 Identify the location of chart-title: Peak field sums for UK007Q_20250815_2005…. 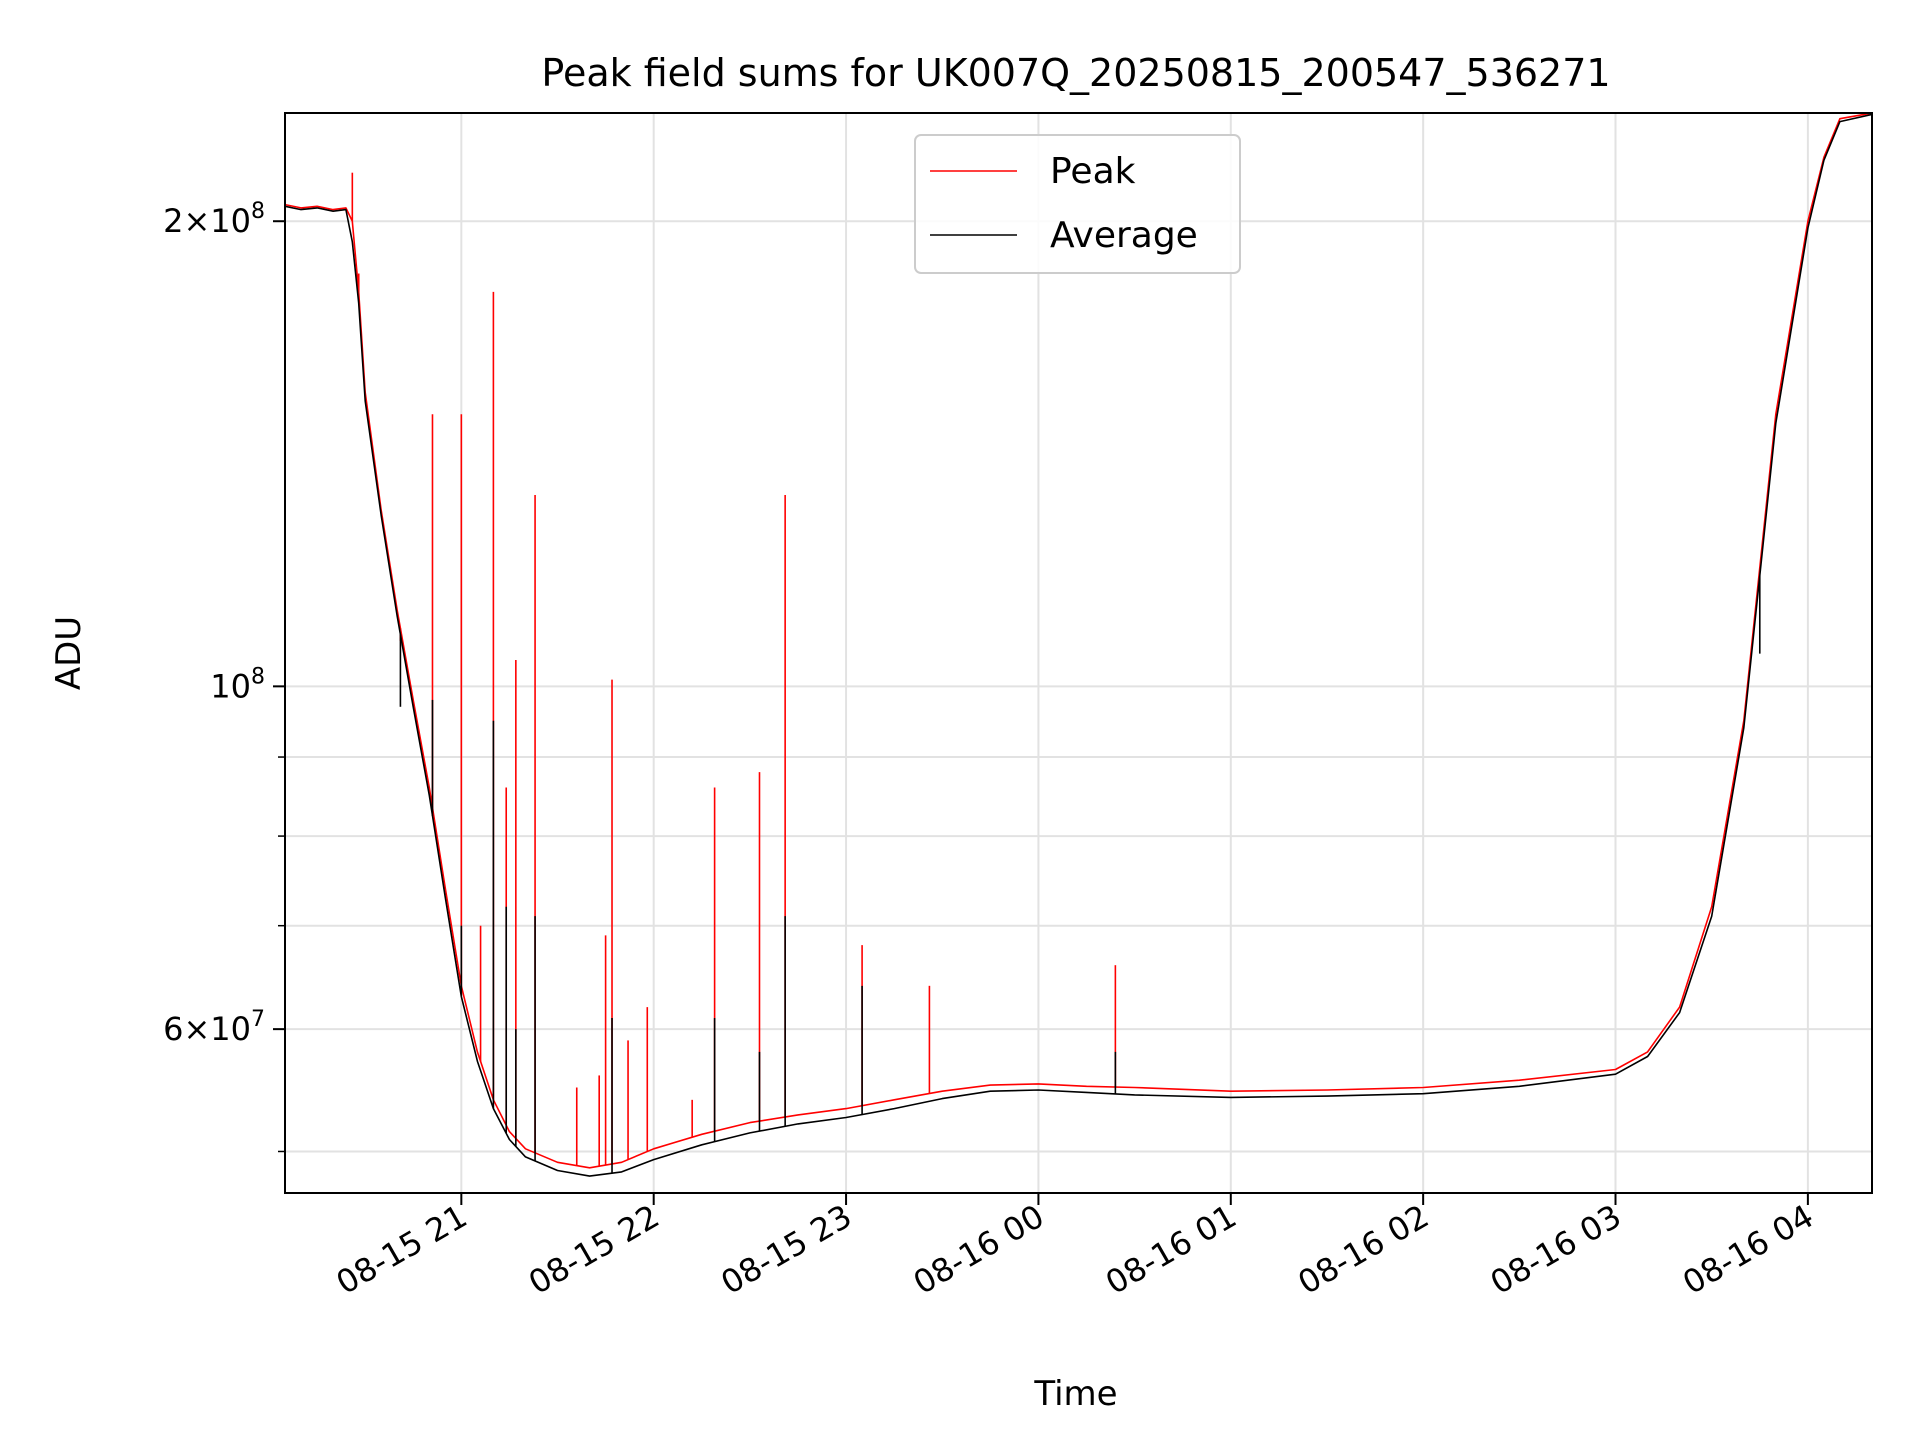
(1075, 73).